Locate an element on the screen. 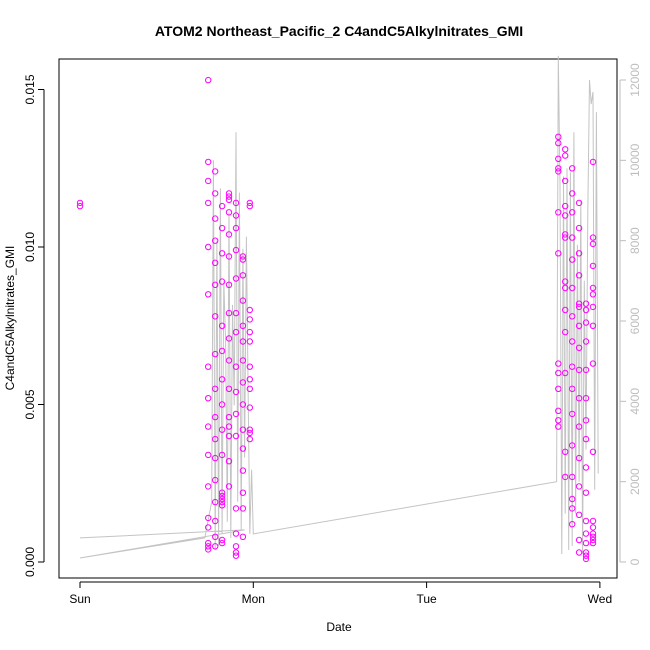 This screenshot has width=650, height=650. y-tick-label: 0.005 is located at coordinates (30, 404).